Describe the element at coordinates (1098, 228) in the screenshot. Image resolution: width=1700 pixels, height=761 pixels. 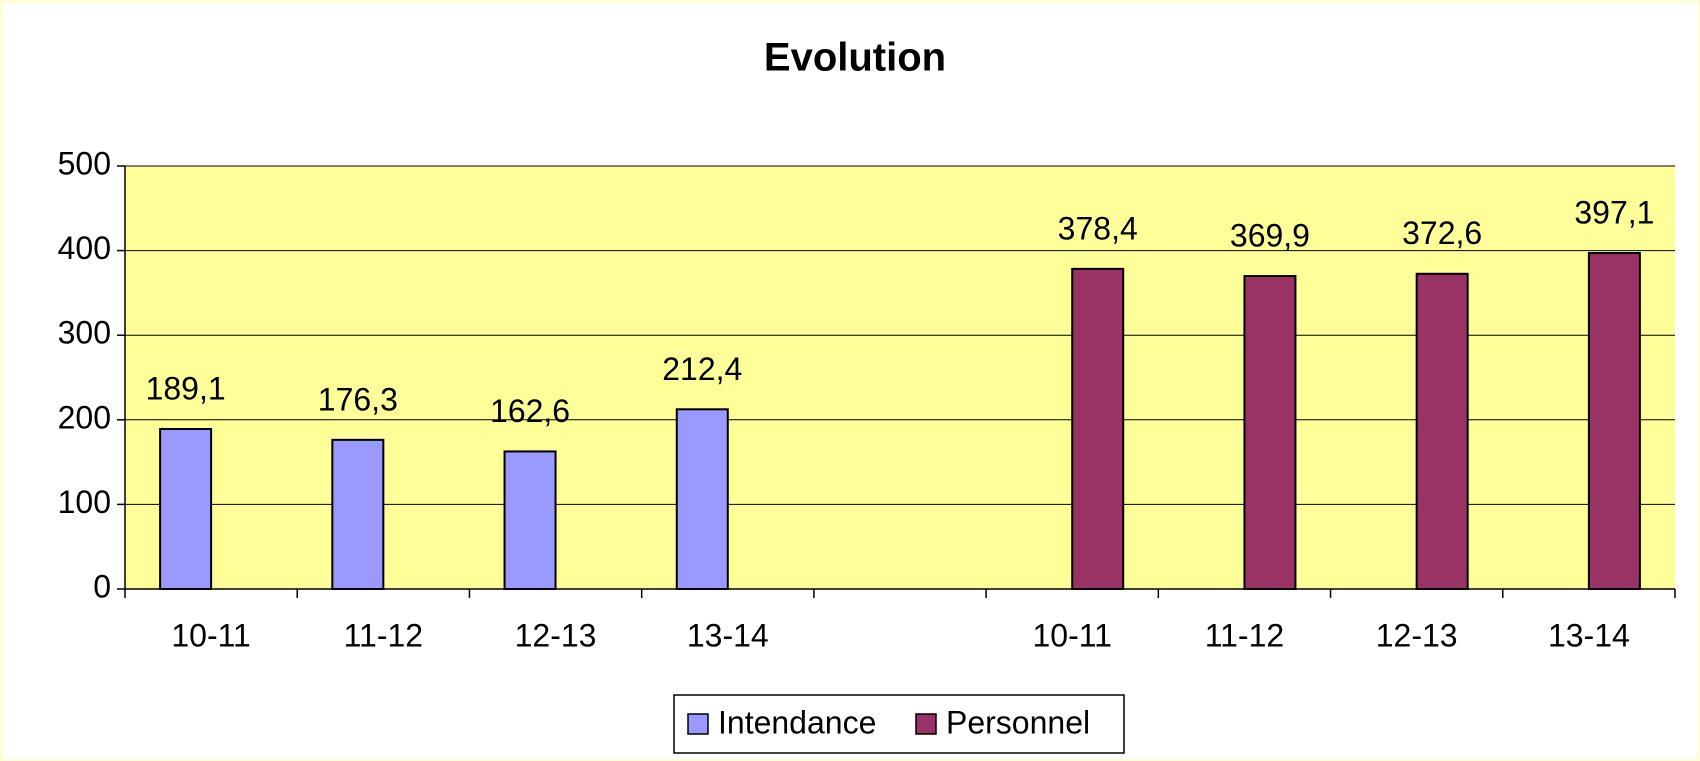
I see `data-label: 378,4` at that location.